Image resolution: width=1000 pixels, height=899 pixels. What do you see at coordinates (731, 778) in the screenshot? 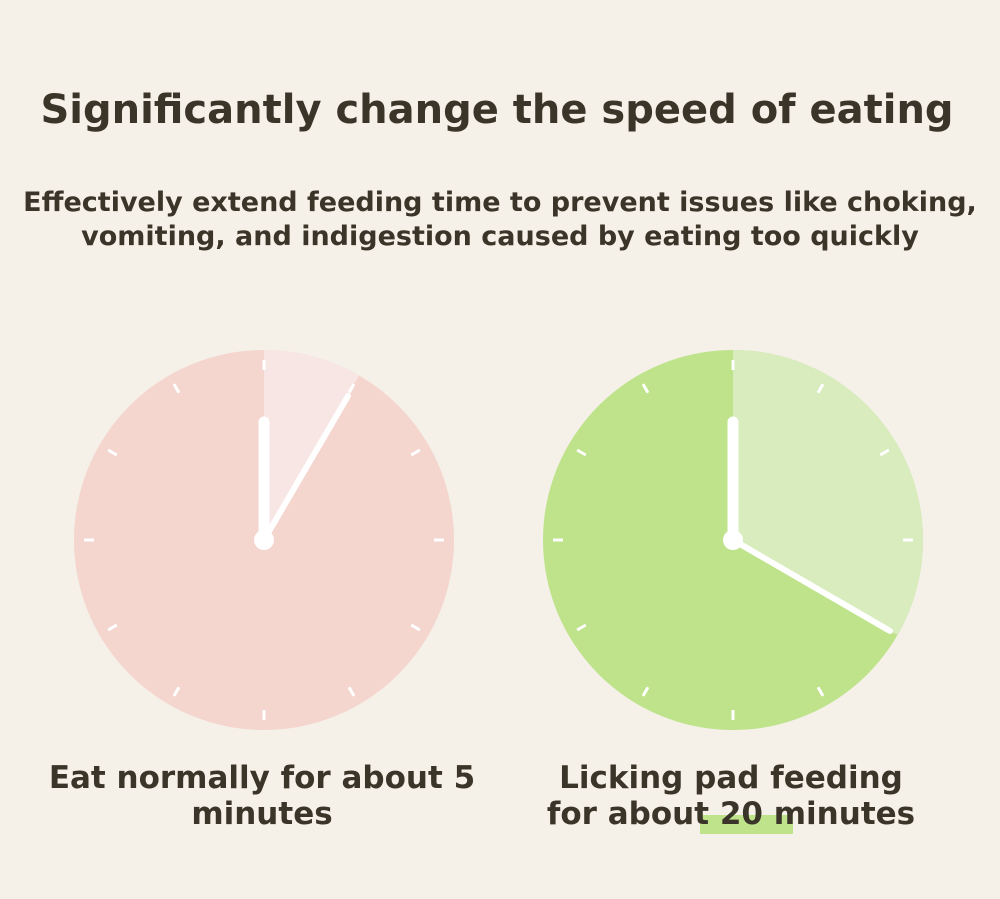
I see `caption-line: Licking pad feeding` at bounding box center [731, 778].